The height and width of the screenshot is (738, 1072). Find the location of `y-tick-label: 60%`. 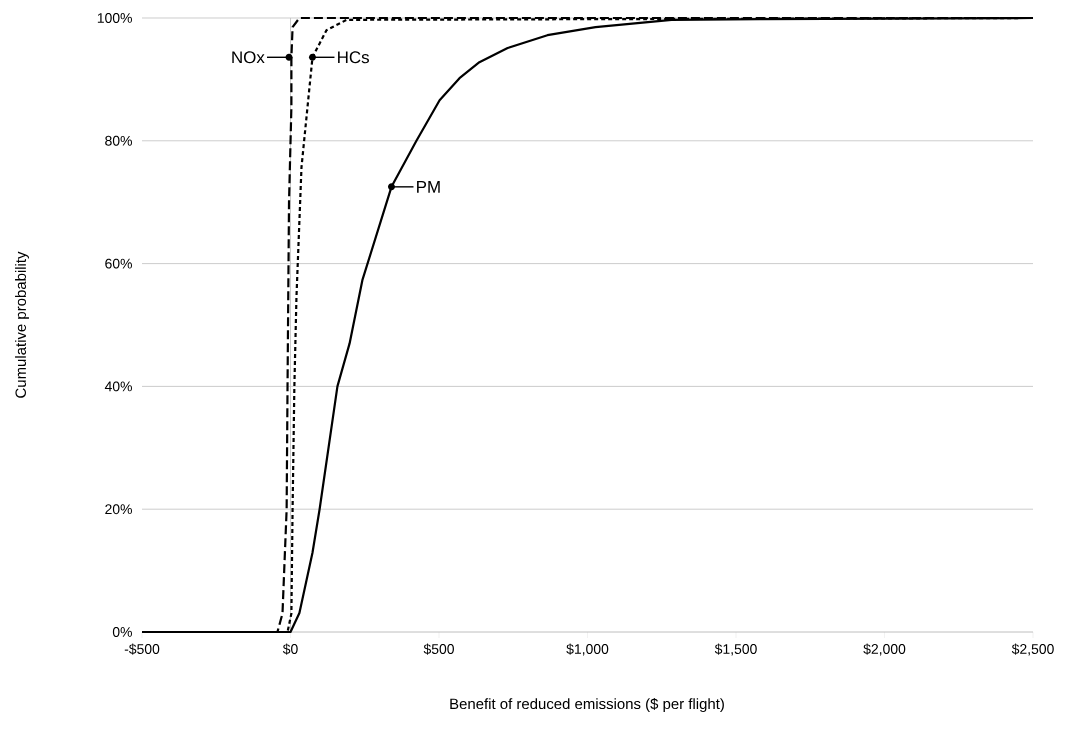

y-tick-label: 60% is located at coordinates (118, 263).